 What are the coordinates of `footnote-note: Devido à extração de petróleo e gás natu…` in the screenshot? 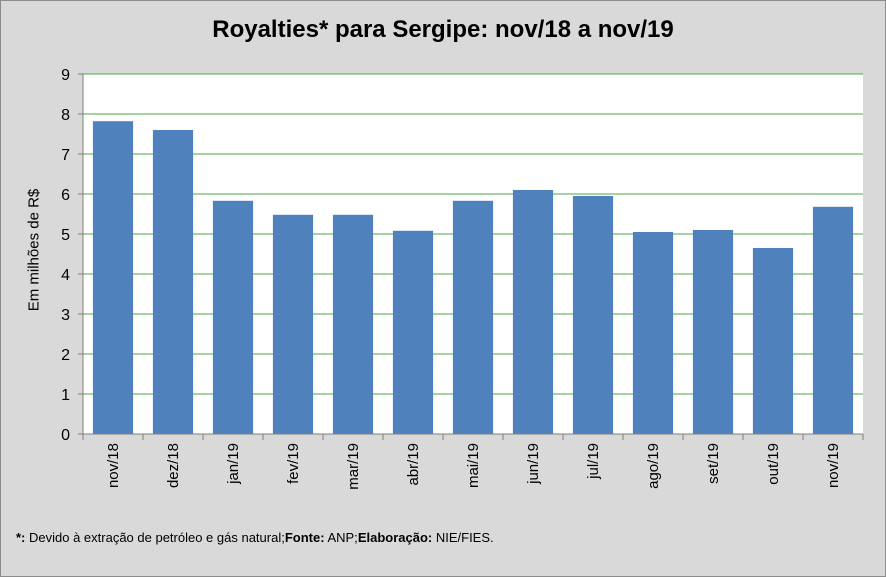 It's located at (155, 537).